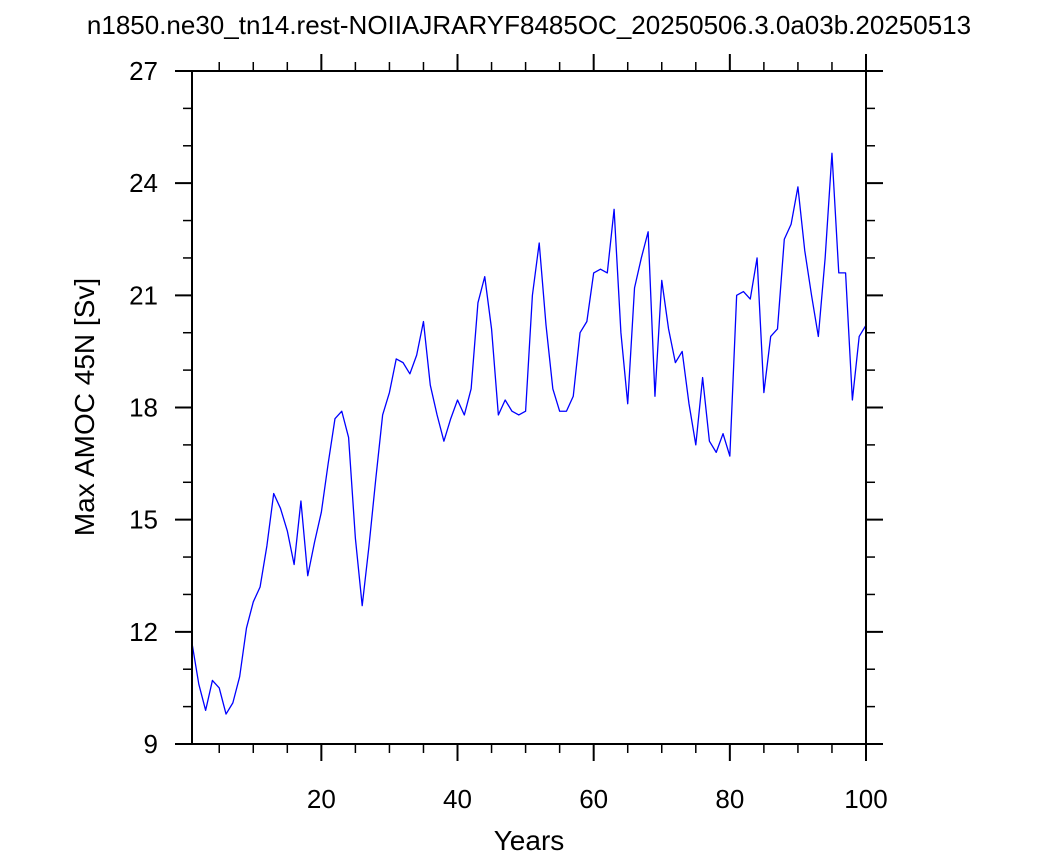 Image resolution: width=1059 pixels, height=858 pixels. I want to click on y-tick-label: 21, so click(143, 295).